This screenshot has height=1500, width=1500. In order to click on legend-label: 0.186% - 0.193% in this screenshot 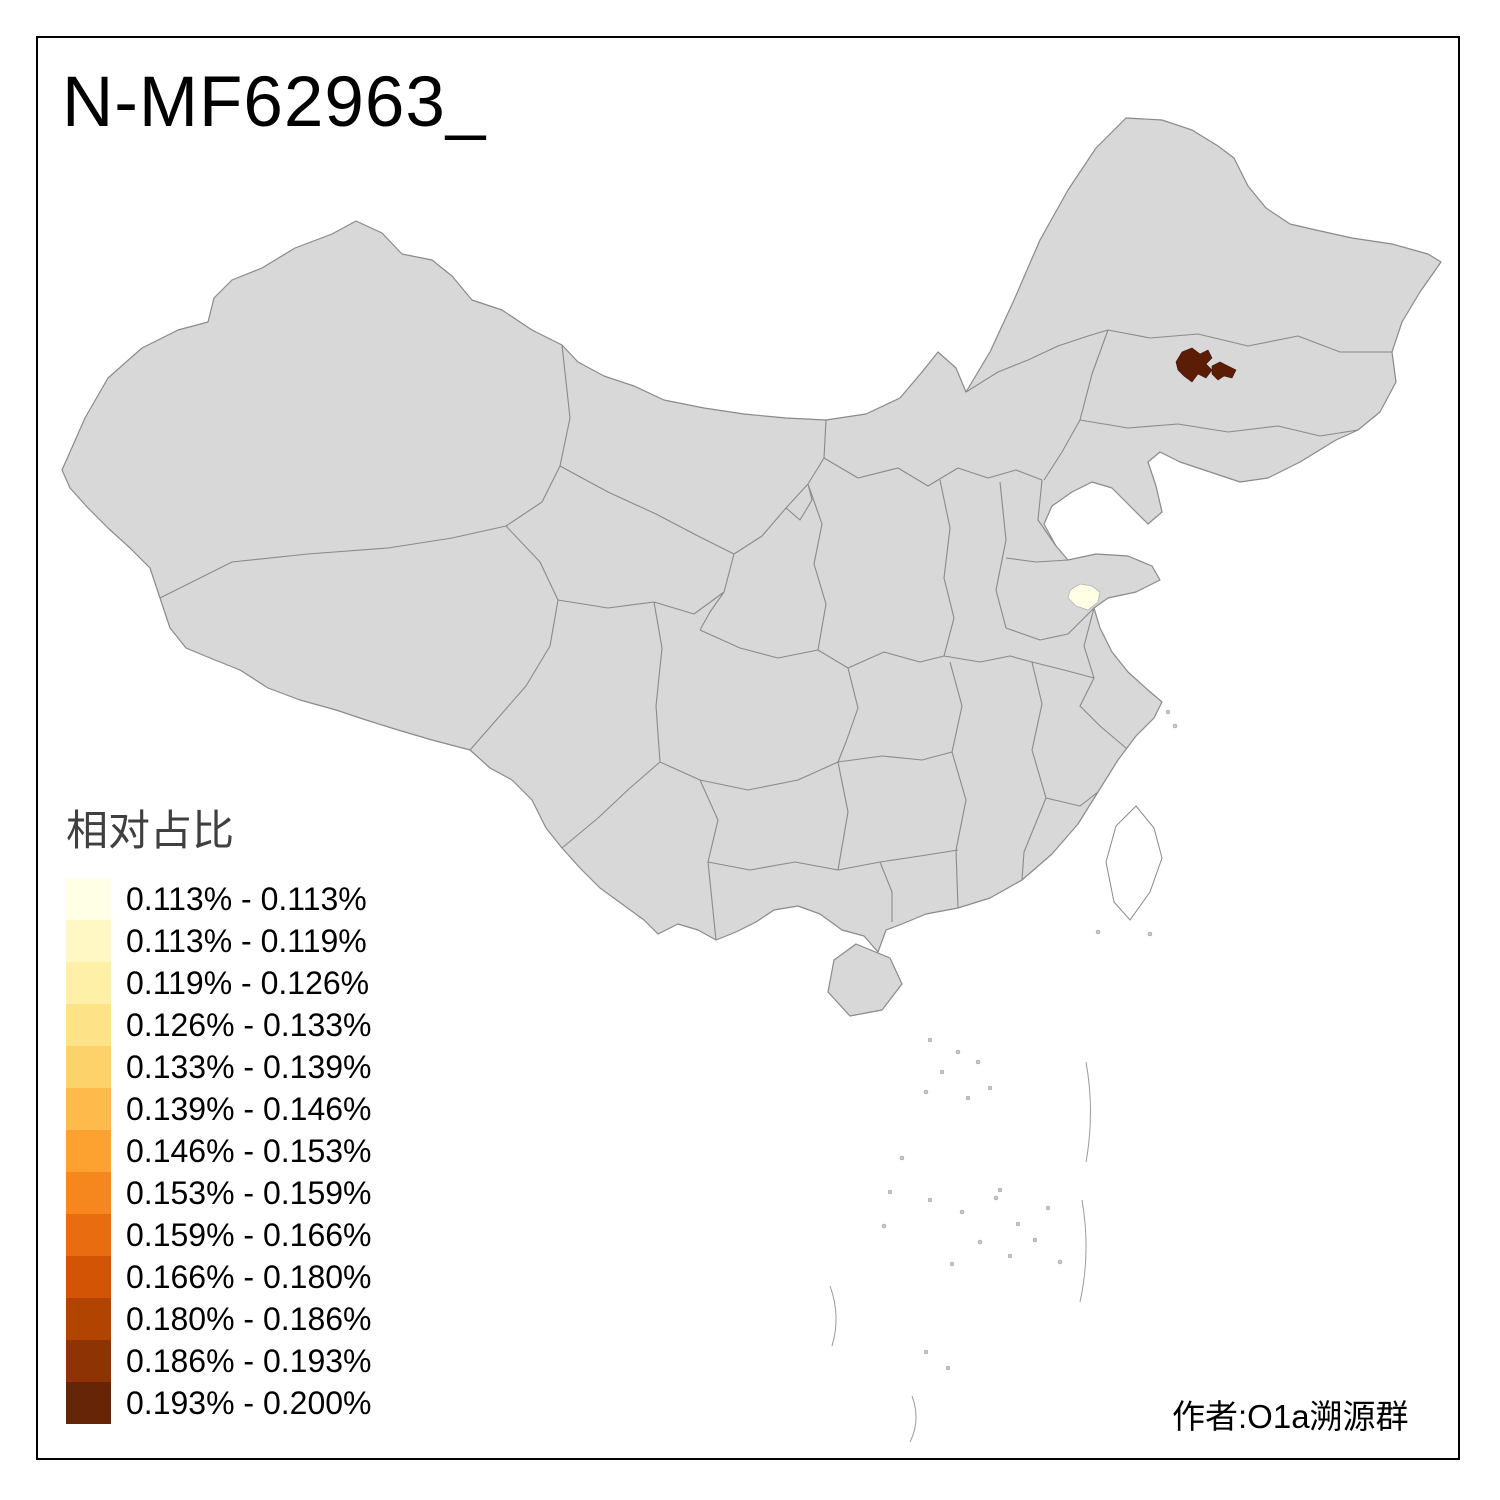, I will do `click(249, 1360)`.